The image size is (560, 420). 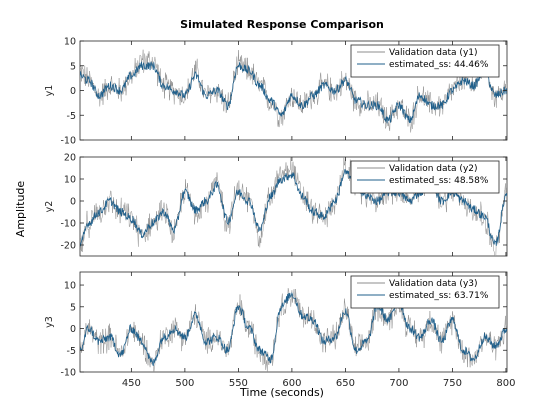 What do you see at coordinates (291, 383) in the screenshot?
I see `x-tick-label: 600` at bounding box center [291, 383].